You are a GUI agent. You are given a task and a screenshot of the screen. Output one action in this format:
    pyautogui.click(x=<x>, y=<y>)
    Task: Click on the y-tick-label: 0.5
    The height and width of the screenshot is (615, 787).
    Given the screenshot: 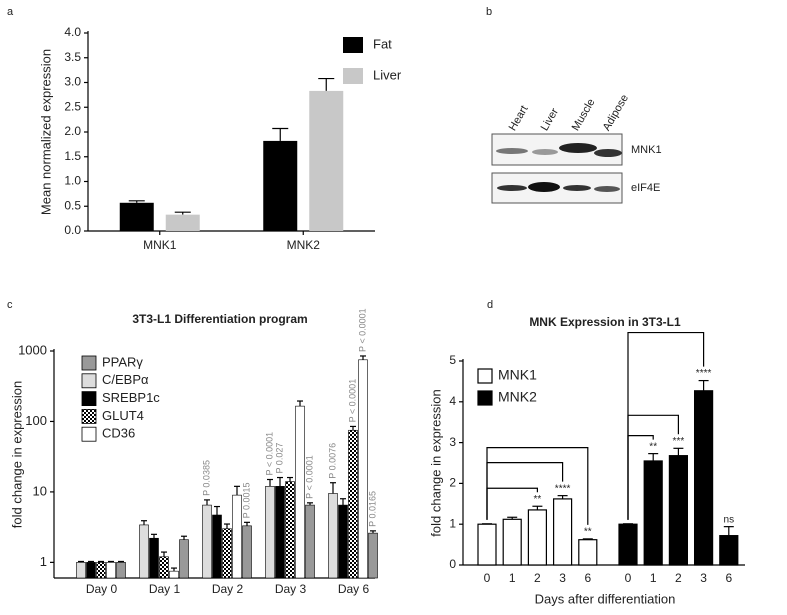 What is the action you would take?
    pyautogui.click(x=72, y=205)
    